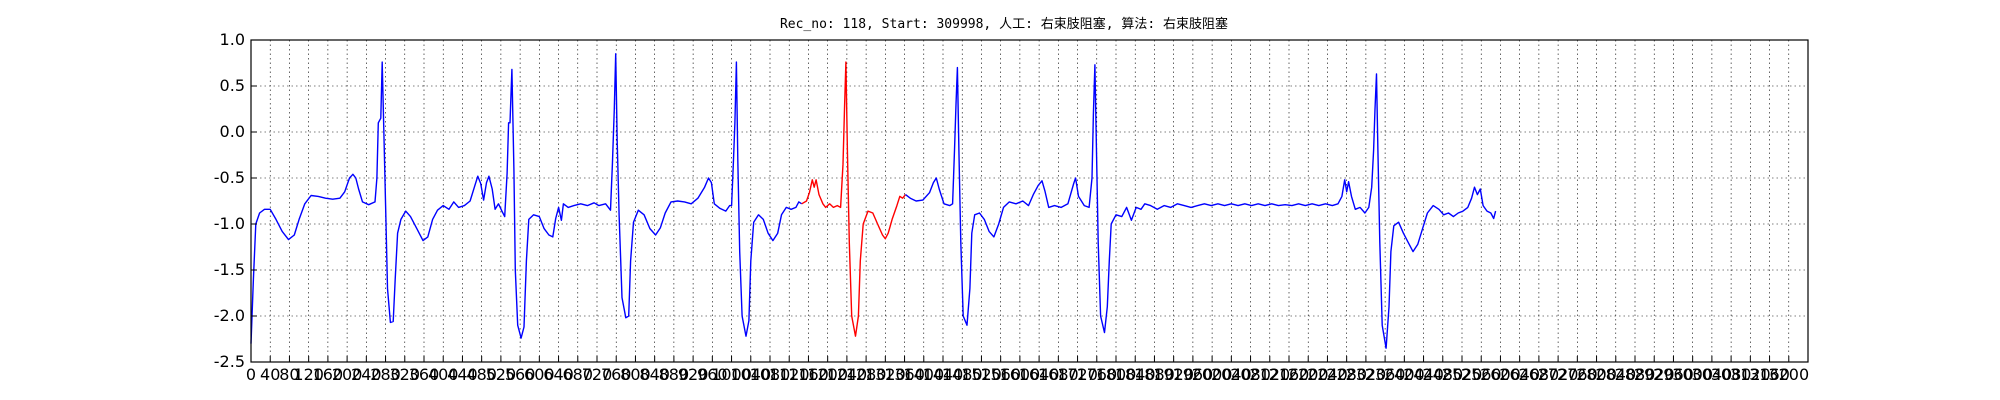  What do you see at coordinates (1193, 374) in the screenshot?
I see `x-tick-label: 1960` at bounding box center [1193, 374].